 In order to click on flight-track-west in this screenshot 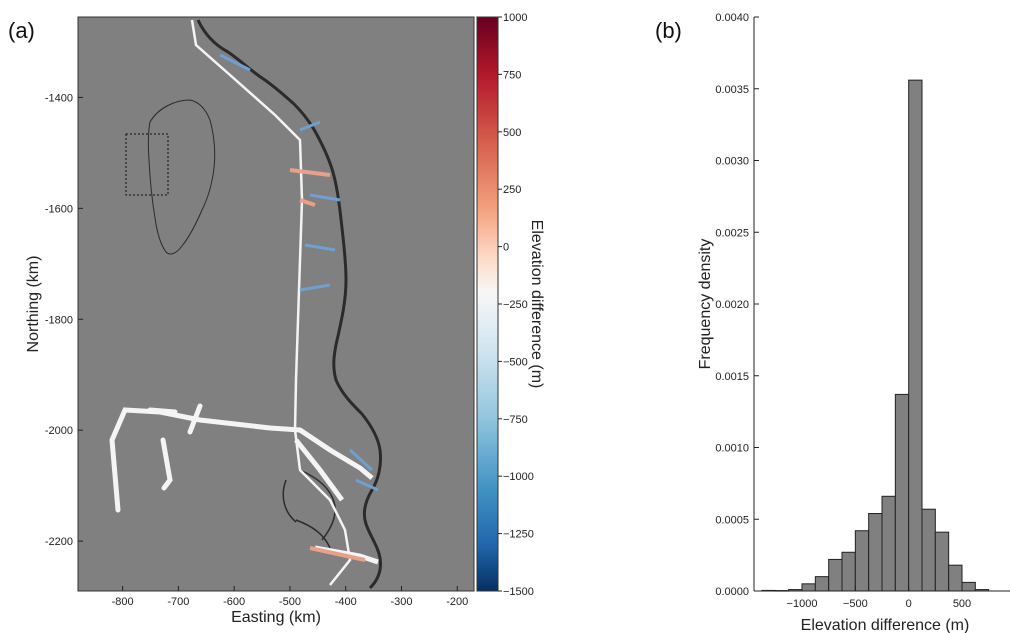, I will do `click(206, 458)`.